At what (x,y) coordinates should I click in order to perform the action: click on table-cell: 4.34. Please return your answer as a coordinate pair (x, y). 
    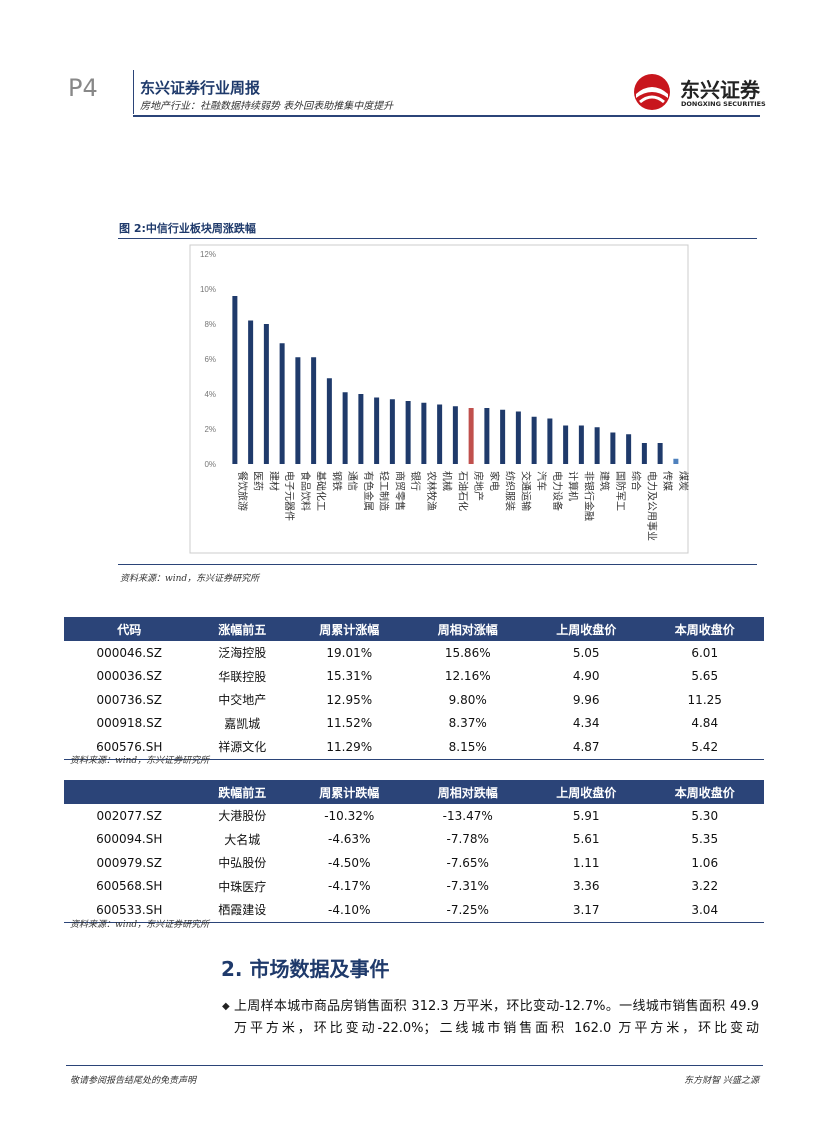
    Looking at the image, I should click on (586, 723).